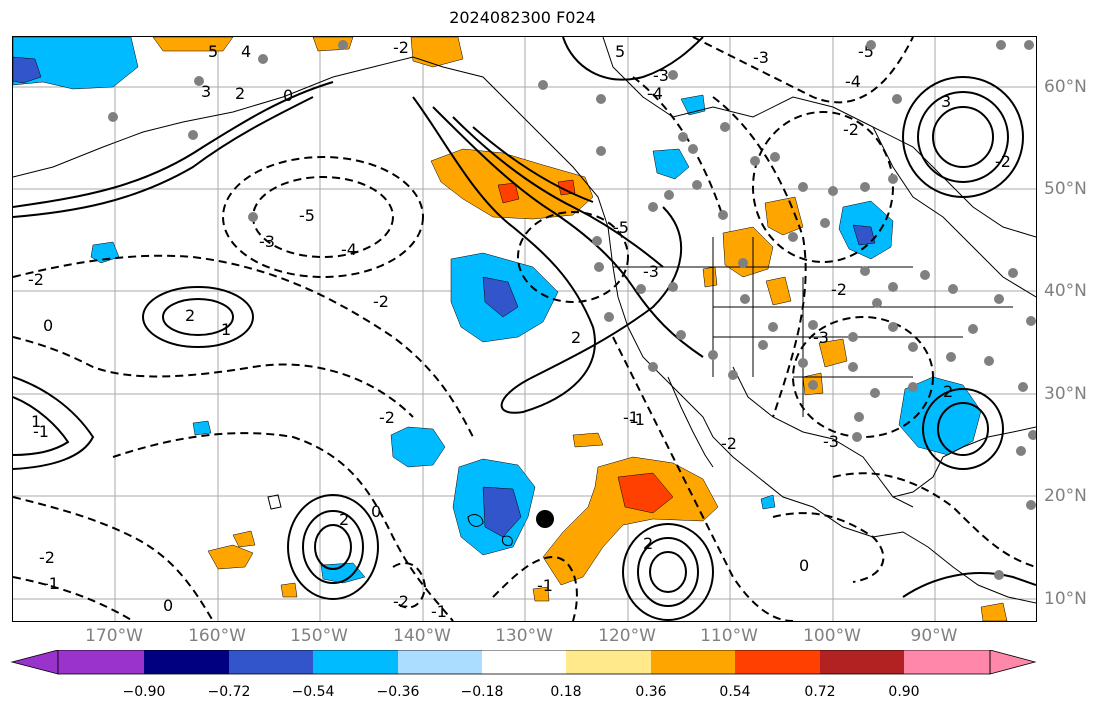  Describe the element at coordinates (735, 692) in the screenshot. I see `colorbar-tick-label: 0.54` at that location.